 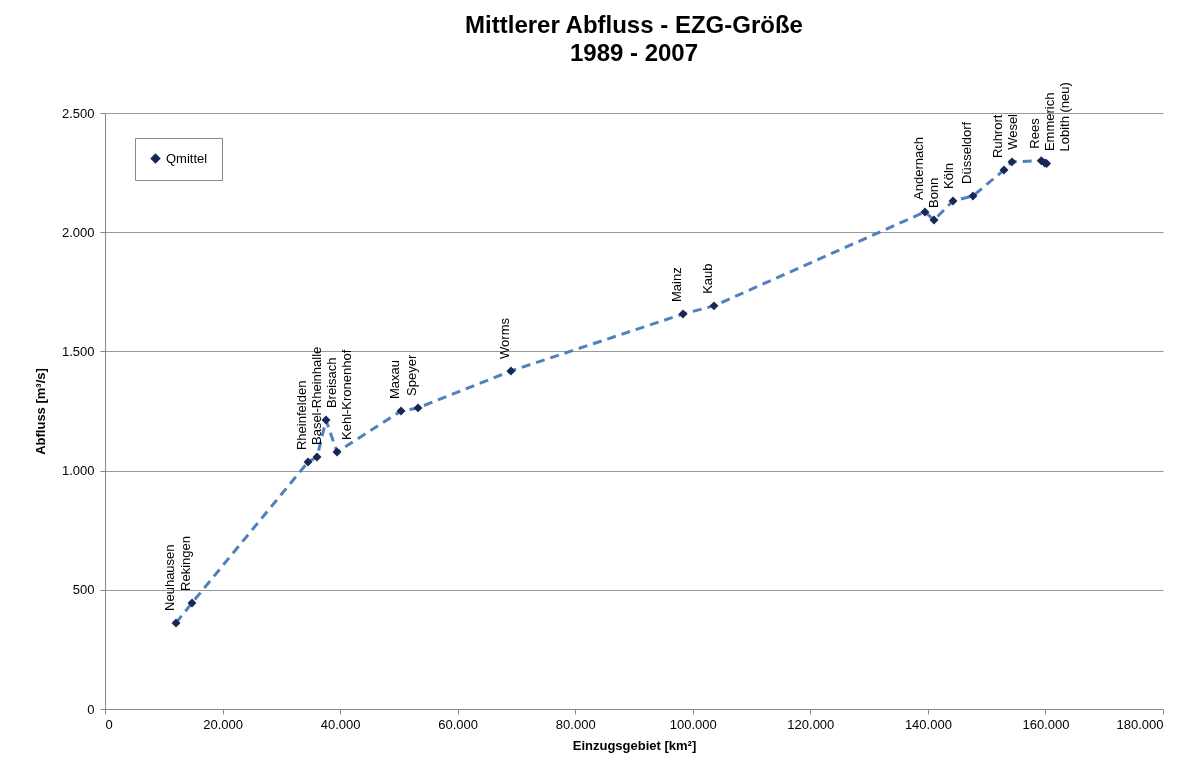 I want to click on annotation: Emmerich, so click(x=1050, y=122).